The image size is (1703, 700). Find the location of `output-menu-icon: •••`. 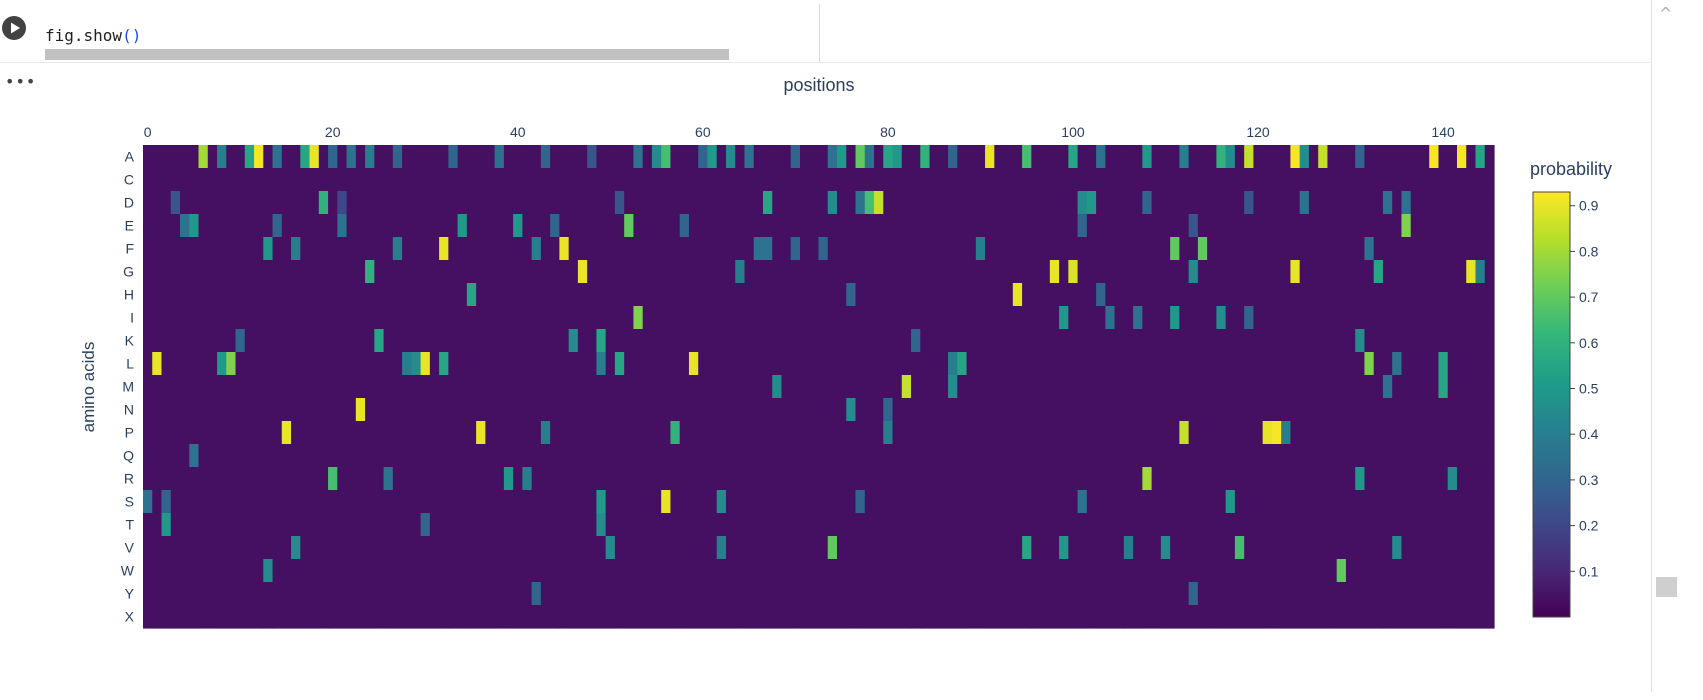

output-menu-icon: ••• is located at coordinates (21, 81).